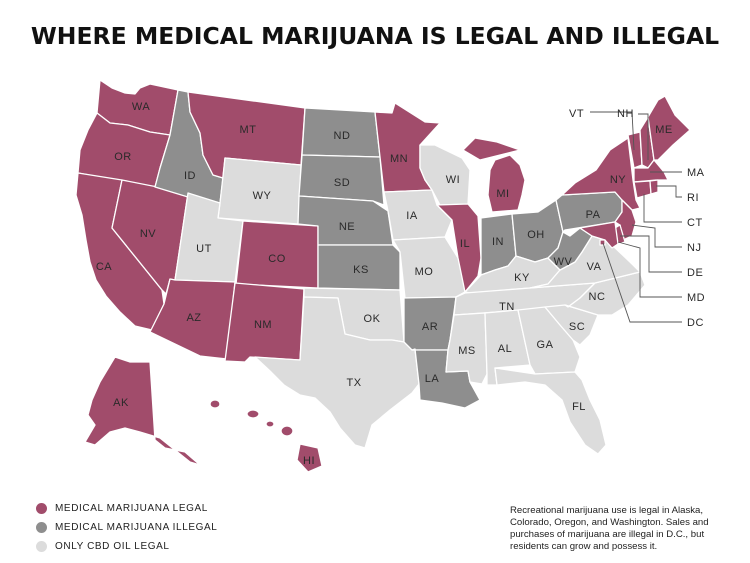 This screenshot has width=750, height=563. Describe the element at coordinates (695, 323) in the screenshot. I see `callout-label-DC: DC` at that location.